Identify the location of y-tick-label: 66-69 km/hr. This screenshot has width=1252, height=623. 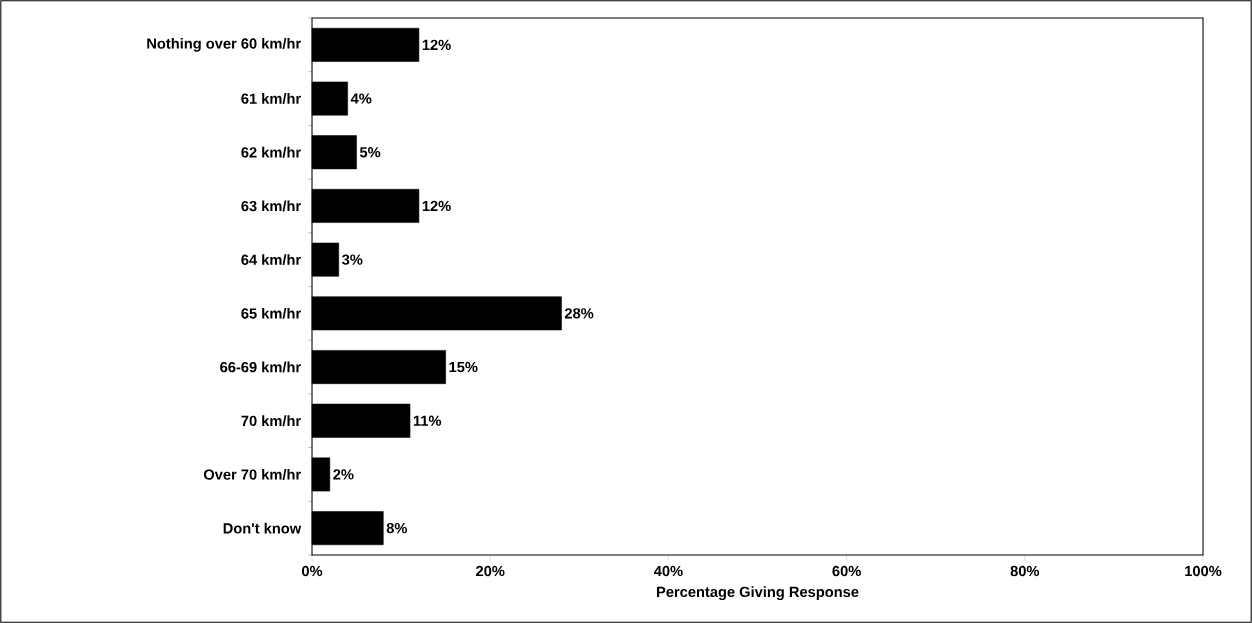
(260, 367).